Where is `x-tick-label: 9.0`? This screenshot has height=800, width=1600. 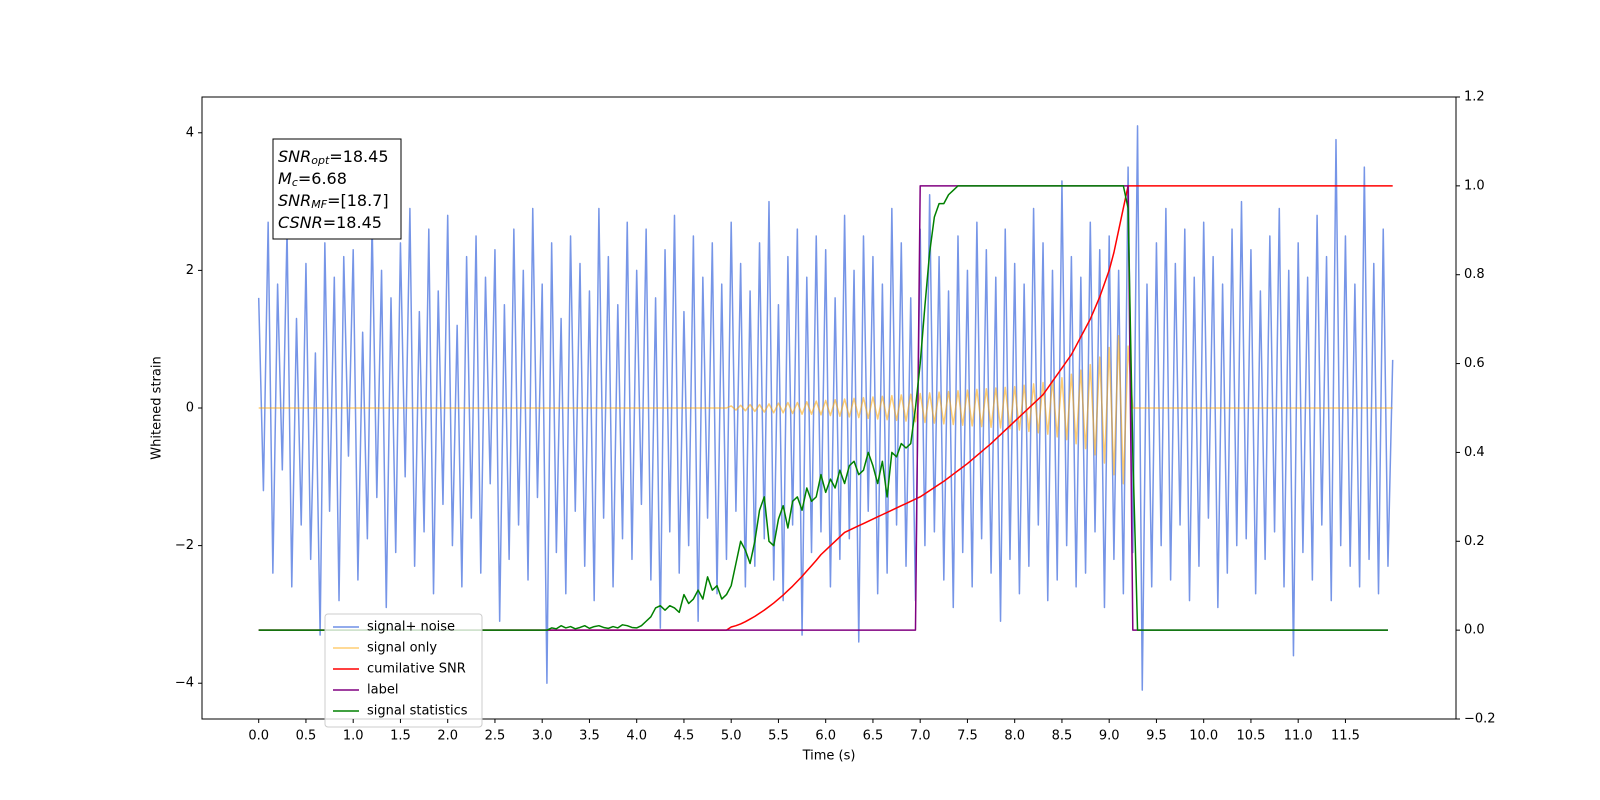 x-tick-label: 9.0 is located at coordinates (1109, 736).